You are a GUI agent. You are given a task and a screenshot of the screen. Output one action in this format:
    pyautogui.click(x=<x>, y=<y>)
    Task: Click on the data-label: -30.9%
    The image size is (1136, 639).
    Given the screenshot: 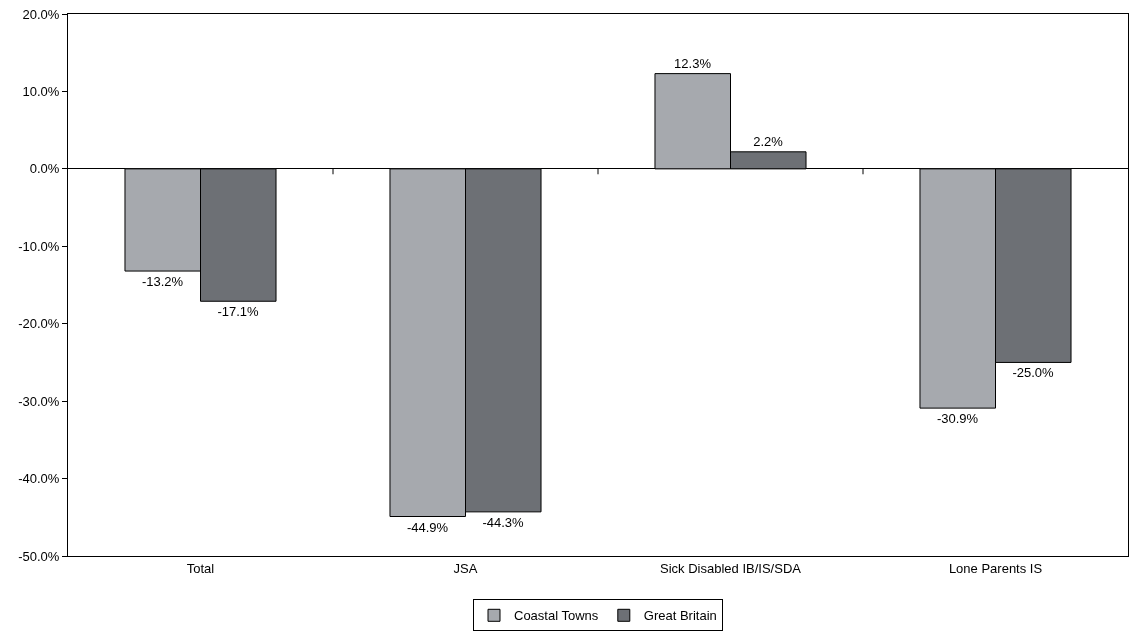 What is the action you would take?
    pyautogui.click(x=957, y=419)
    